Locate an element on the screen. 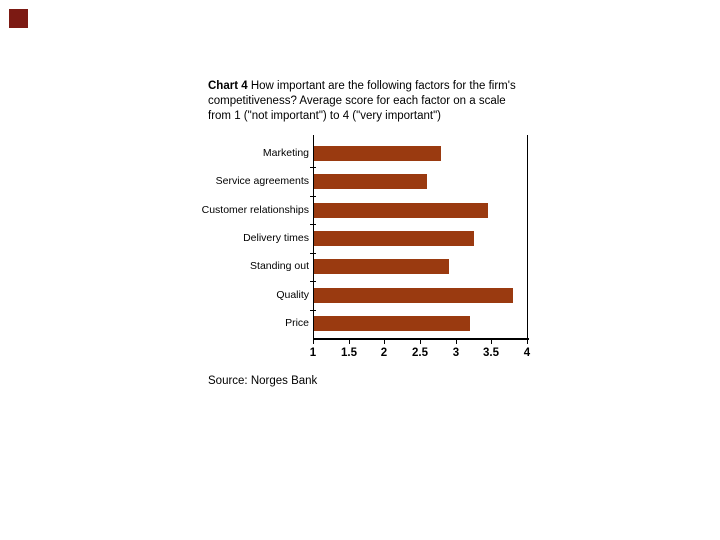  category-label: Quality is located at coordinates (292, 295).